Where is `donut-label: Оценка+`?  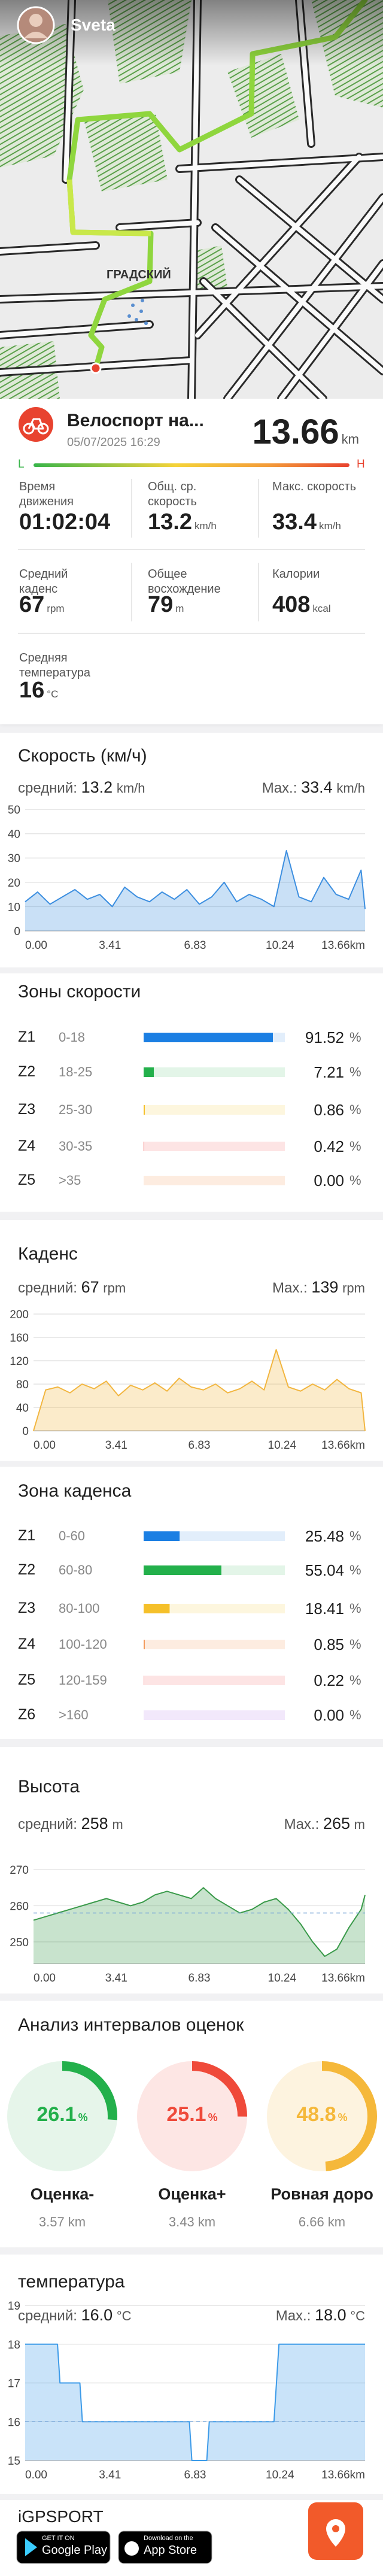 donut-label: Оценка+ is located at coordinates (192, 2194).